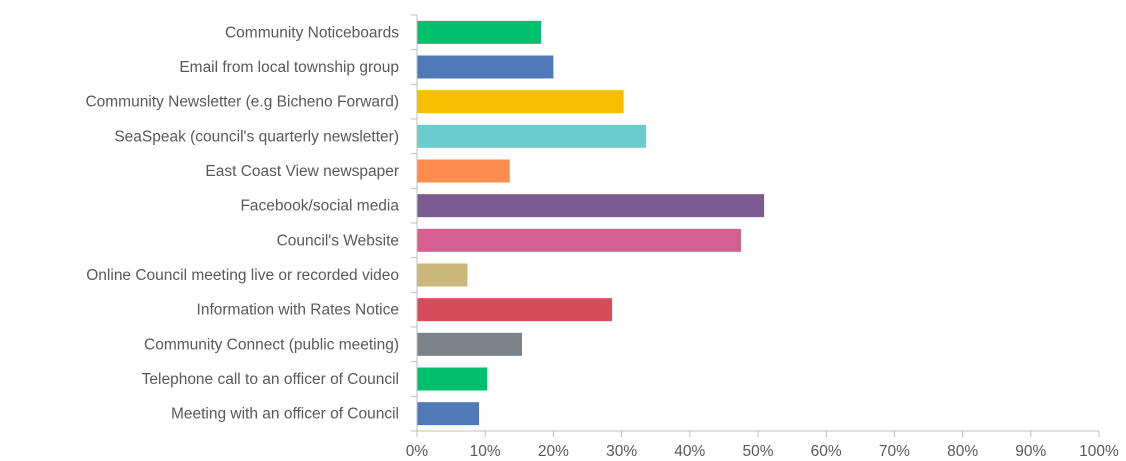 The image size is (1126, 461). I want to click on category-label: Facebook/social media, so click(319, 206).